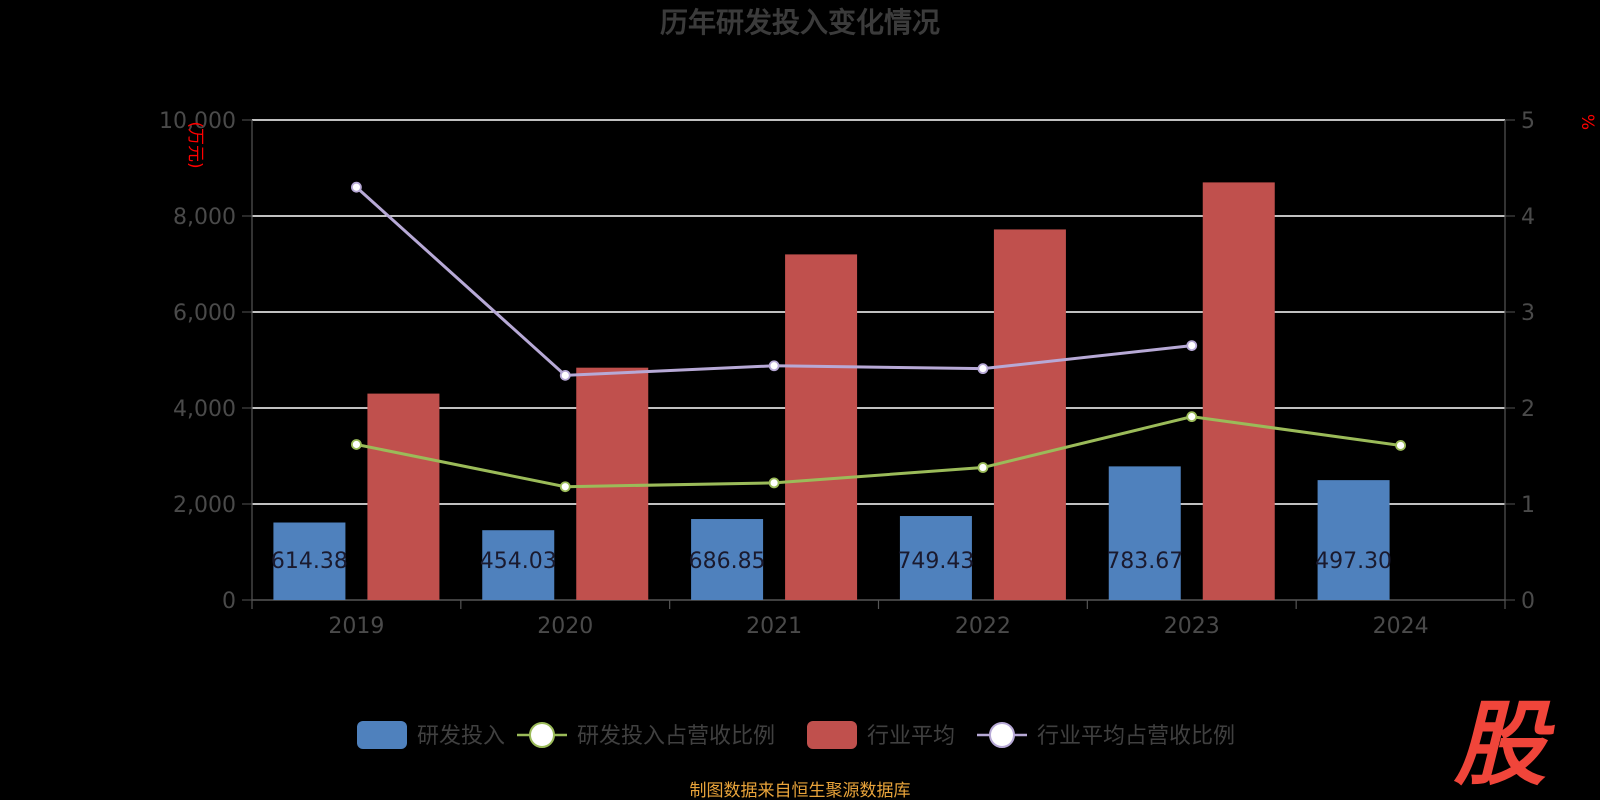  I want to click on data-source-note: 制图数据来自恒生聚源数据库, so click(800, 790).